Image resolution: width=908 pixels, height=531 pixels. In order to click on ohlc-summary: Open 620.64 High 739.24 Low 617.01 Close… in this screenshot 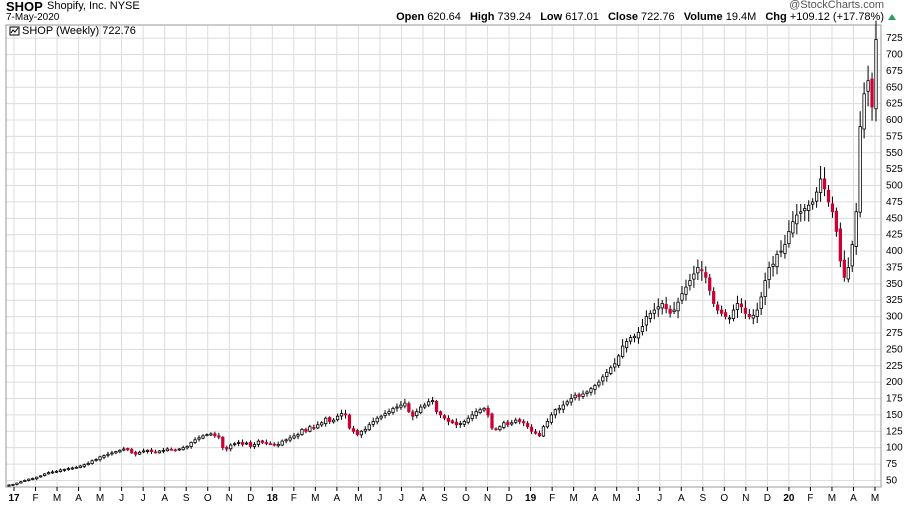, I will do `click(640, 17)`.